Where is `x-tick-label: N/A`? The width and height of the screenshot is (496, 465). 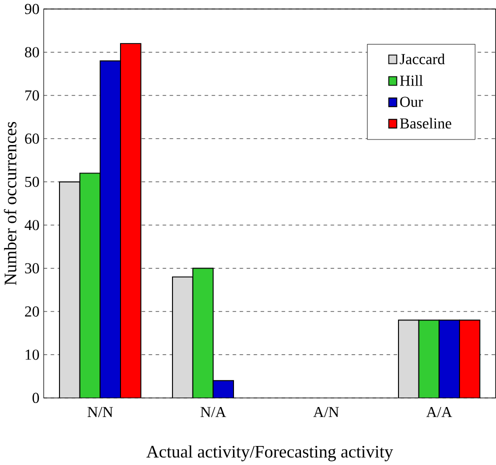 x-tick-label: N/A is located at coordinates (213, 412).